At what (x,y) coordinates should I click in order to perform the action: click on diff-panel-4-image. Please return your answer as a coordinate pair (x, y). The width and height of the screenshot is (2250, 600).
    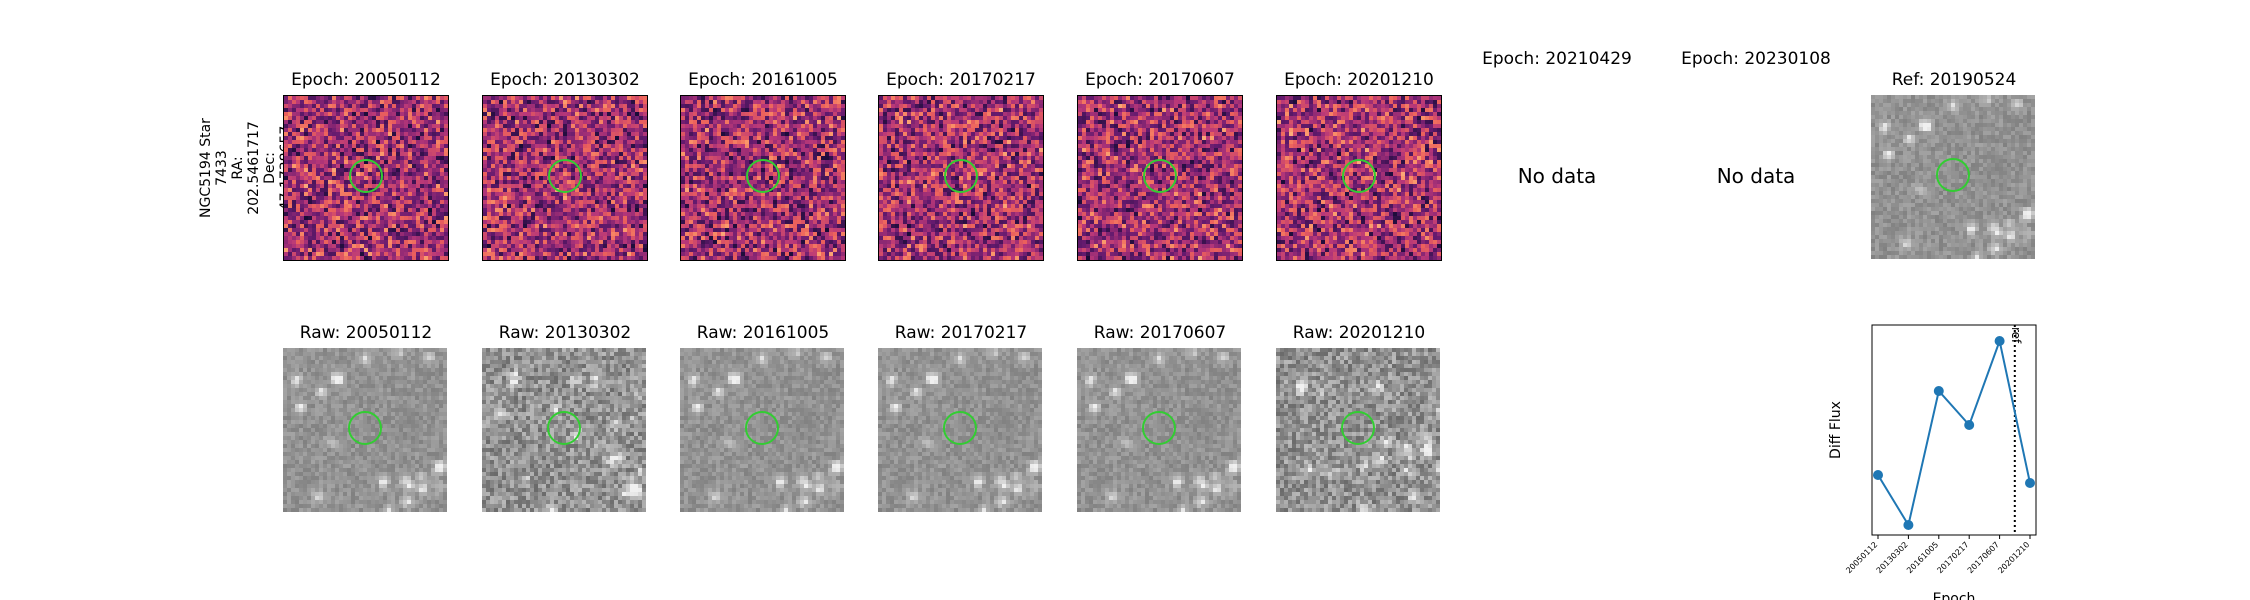
    Looking at the image, I should click on (1160, 178).